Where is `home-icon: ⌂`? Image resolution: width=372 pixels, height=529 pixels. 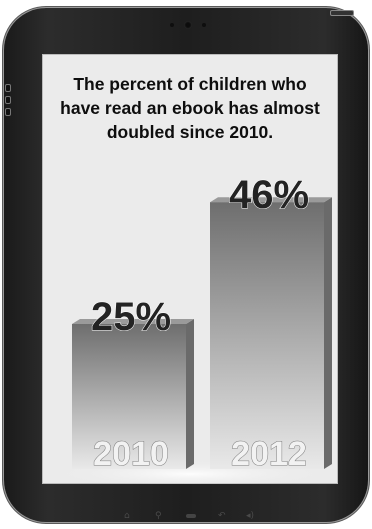
home-icon: ⌂ is located at coordinates (127, 516).